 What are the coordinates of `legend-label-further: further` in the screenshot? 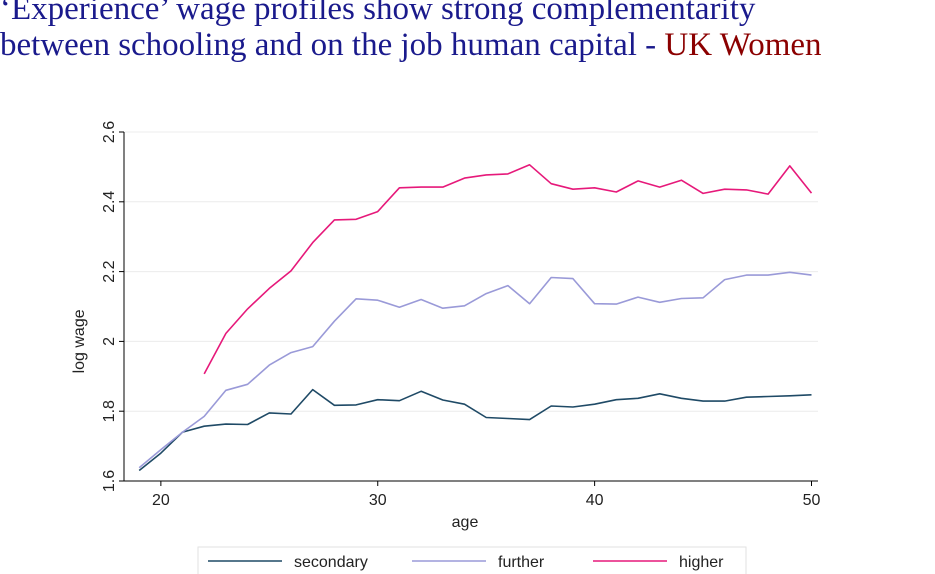 It's located at (521, 562).